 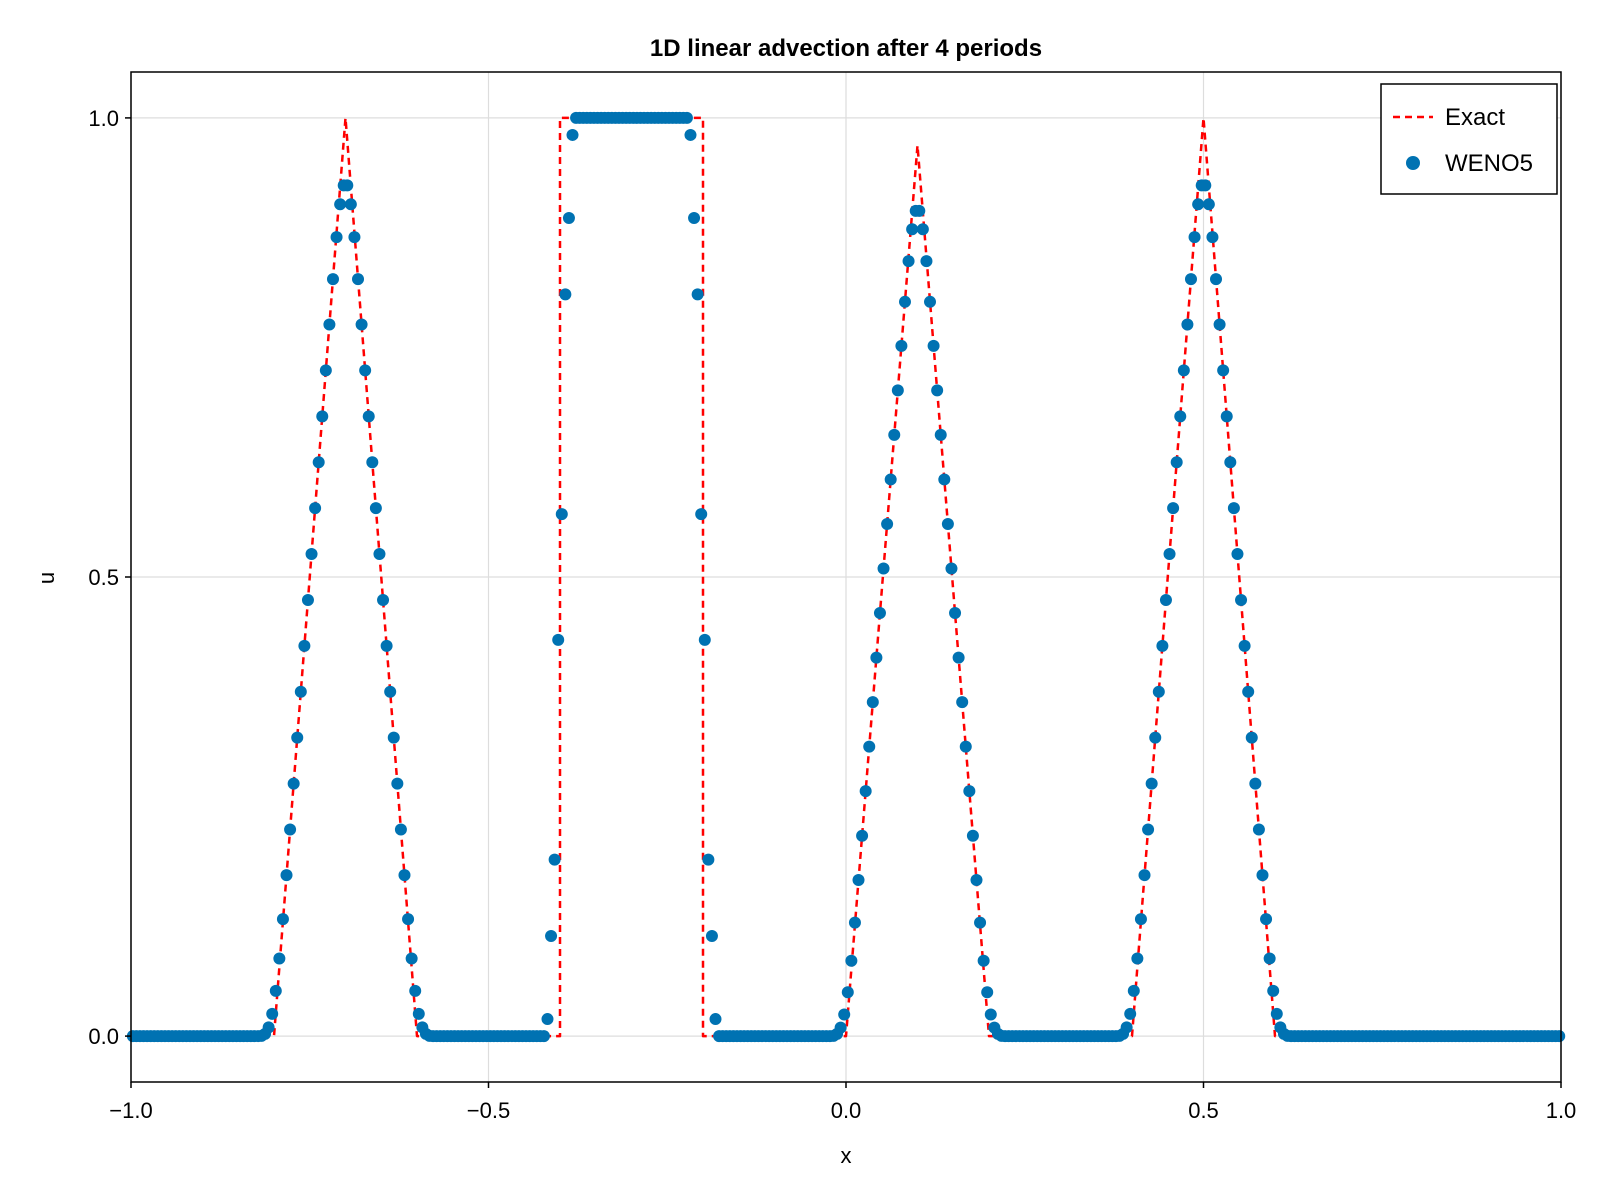 I want to click on x-axis-label: x, so click(x=846, y=1155).